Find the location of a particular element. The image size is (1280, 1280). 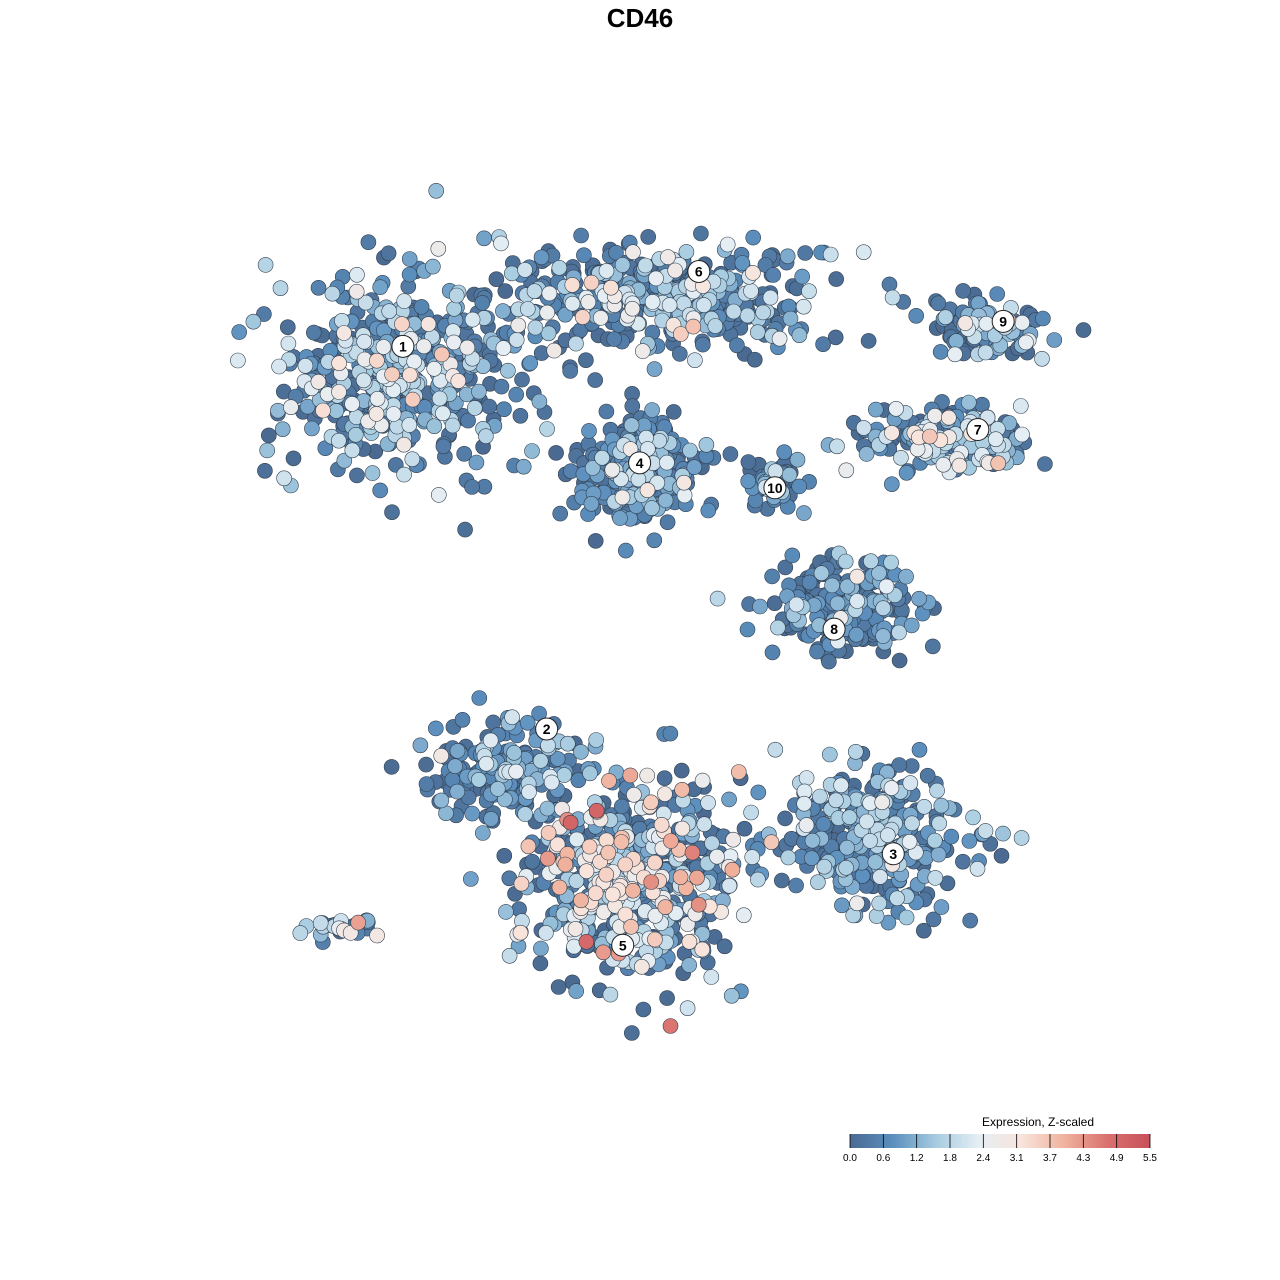

cluster-label-3: 3 is located at coordinates (893, 854).